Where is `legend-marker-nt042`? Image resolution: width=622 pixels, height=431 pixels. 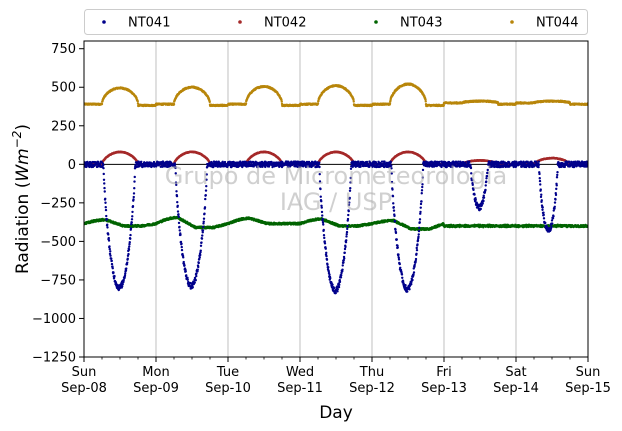
legend-marker-nt042 is located at coordinates (240, 22).